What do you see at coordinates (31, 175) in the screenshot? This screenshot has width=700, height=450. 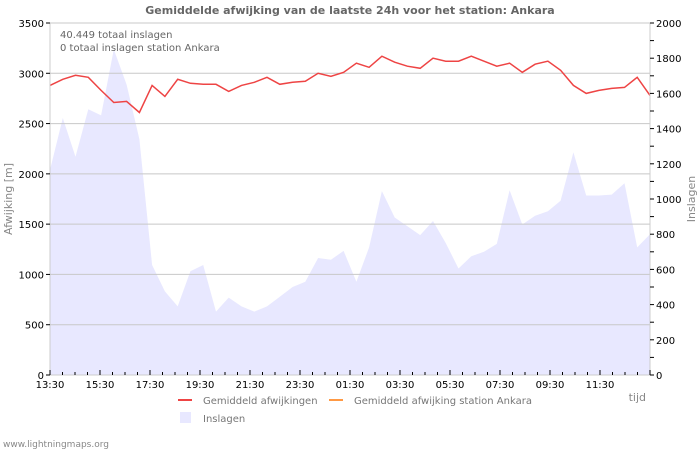 I see `y-tick-label: 2000` at bounding box center [31, 175].